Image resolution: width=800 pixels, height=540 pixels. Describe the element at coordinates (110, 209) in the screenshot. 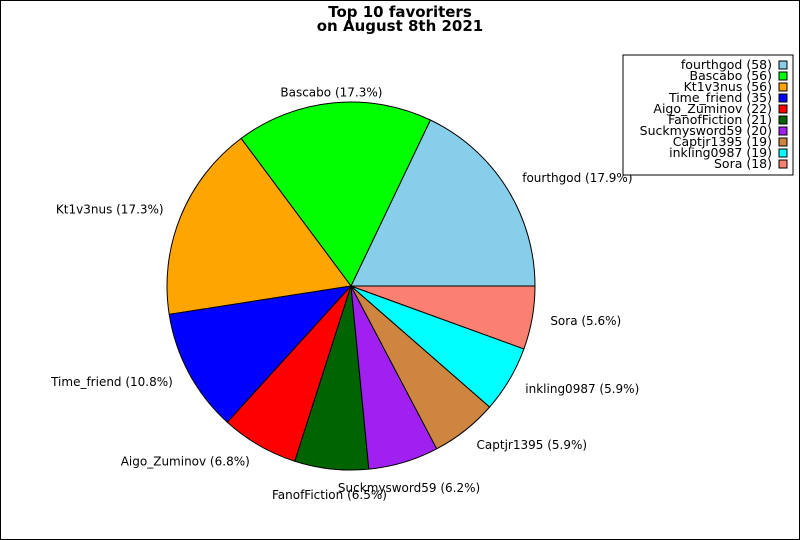

I see `slice-label: Kt1v3nus (17.3%)` at that location.